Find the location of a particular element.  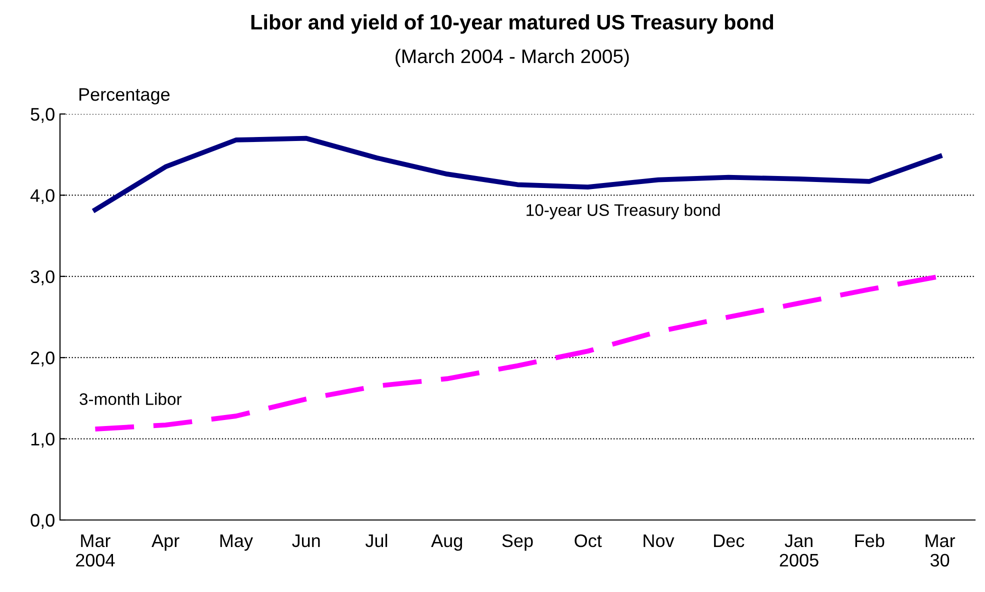

x-tick-label: Feb is located at coordinates (869, 541).